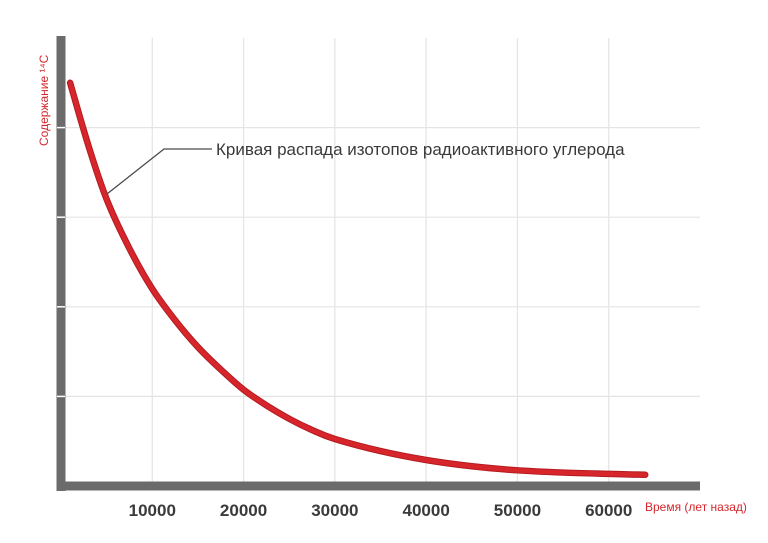 The image size is (768, 543). What do you see at coordinates (696, 507) in the screenshot?
I see `x-axis-title: Время (лет назад)` at bounding box center [696, 507].